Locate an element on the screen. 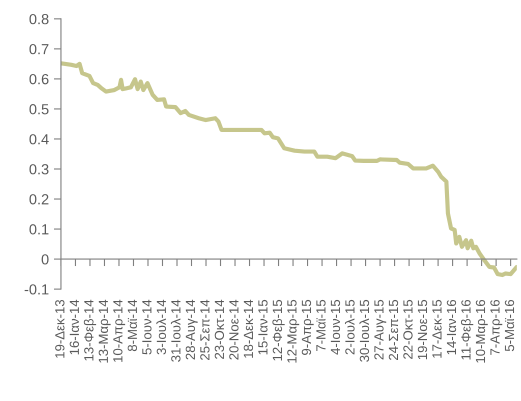  x-tick-label: 12-Φεβ-15 is located at coordinates (278, 330).